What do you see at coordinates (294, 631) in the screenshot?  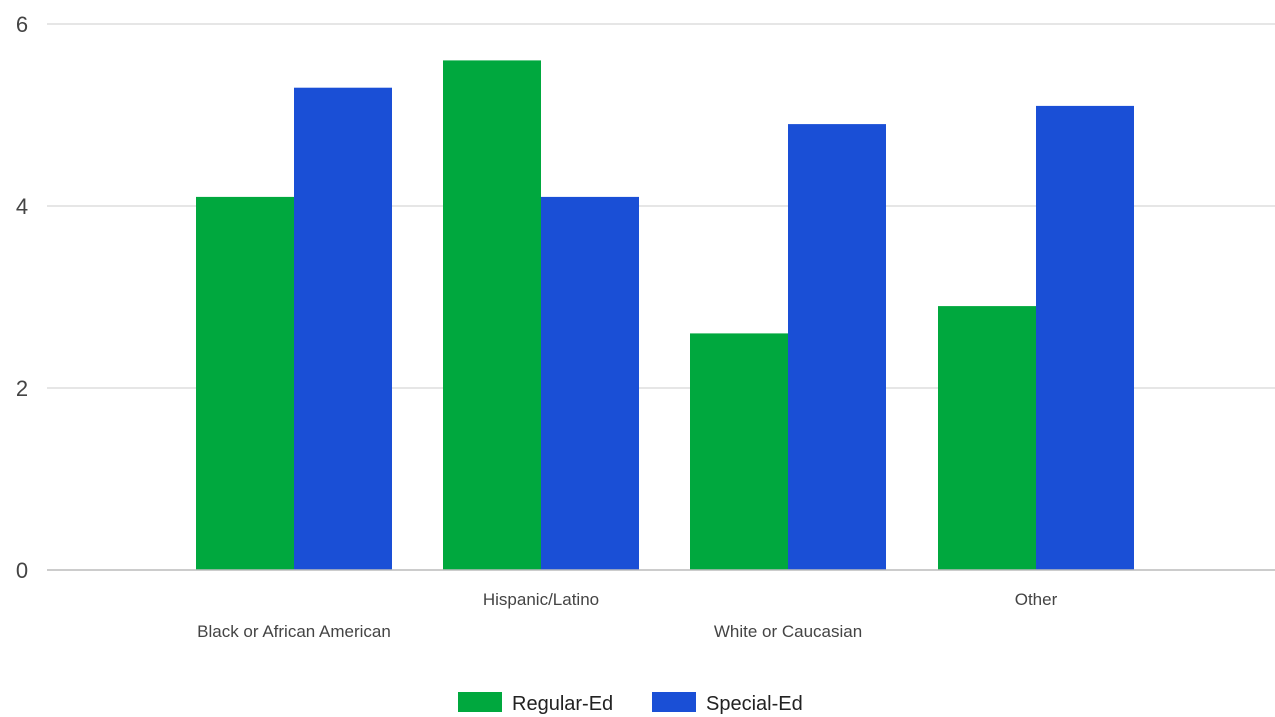 I see `x-tick-label: Black or African American` at bounding box center [294, 631].